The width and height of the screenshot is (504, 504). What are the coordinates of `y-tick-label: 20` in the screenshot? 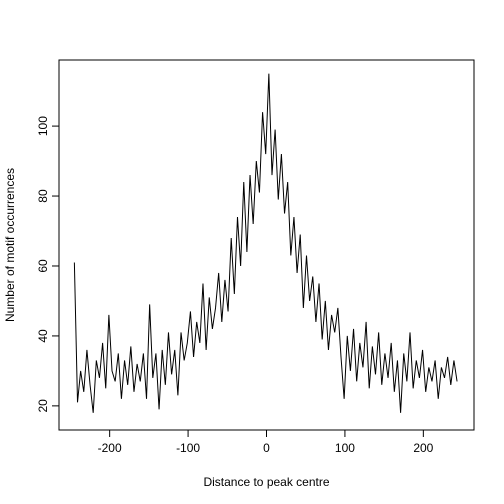 It's located at (43, 406).